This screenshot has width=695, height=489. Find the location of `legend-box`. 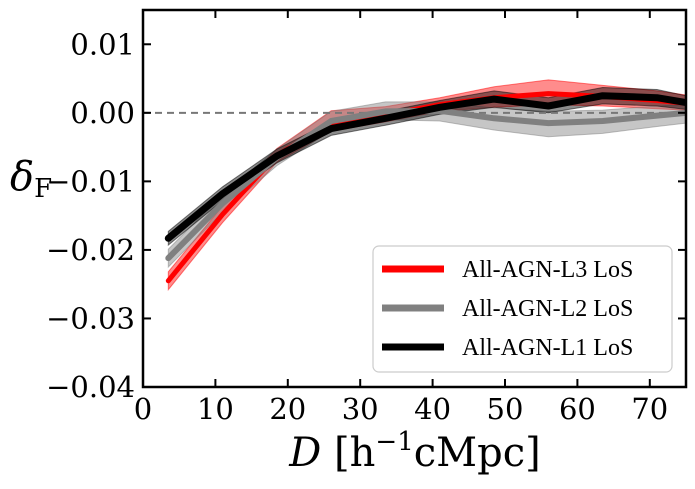

legend-box is located at coordinates (522, 309).